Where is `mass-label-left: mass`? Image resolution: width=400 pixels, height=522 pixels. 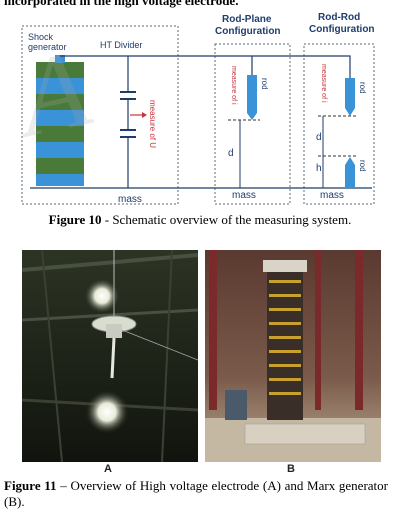
mass-label-left: mass is located at coordinates (130, 199).